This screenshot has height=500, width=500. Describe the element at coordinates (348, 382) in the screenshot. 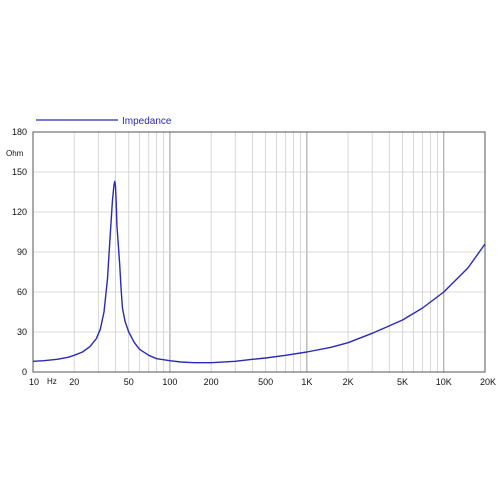

I see `x-tick-label: 2K` at that location.